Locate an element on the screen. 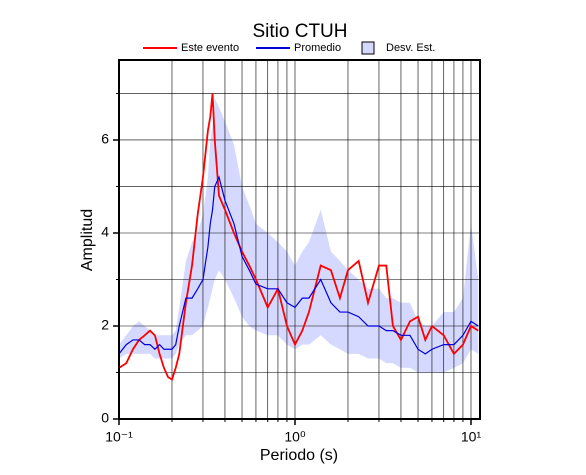 The width and height of the screenshot is (586, 475). y-tick-label: 4 is located at coordinates (105, 232).